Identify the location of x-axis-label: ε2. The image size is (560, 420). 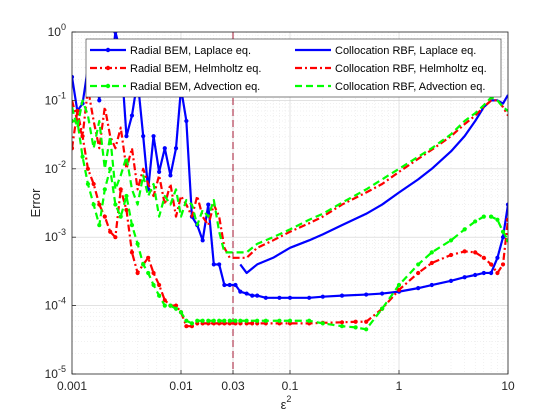
(286, 403).